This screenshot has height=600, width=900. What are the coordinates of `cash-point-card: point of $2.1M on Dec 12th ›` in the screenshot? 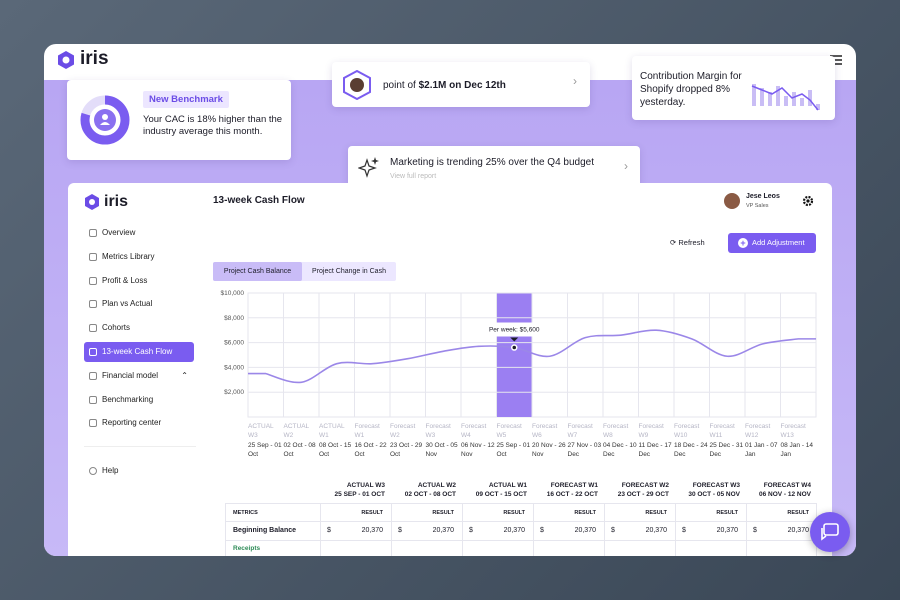 It's located at (461, 84).